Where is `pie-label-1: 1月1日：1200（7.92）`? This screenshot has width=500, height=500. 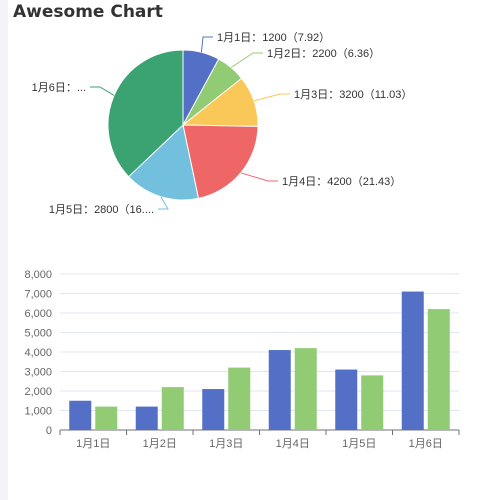 pie-label-1: 1月1日：1200（7.92） is located at coordinates (273, 37).